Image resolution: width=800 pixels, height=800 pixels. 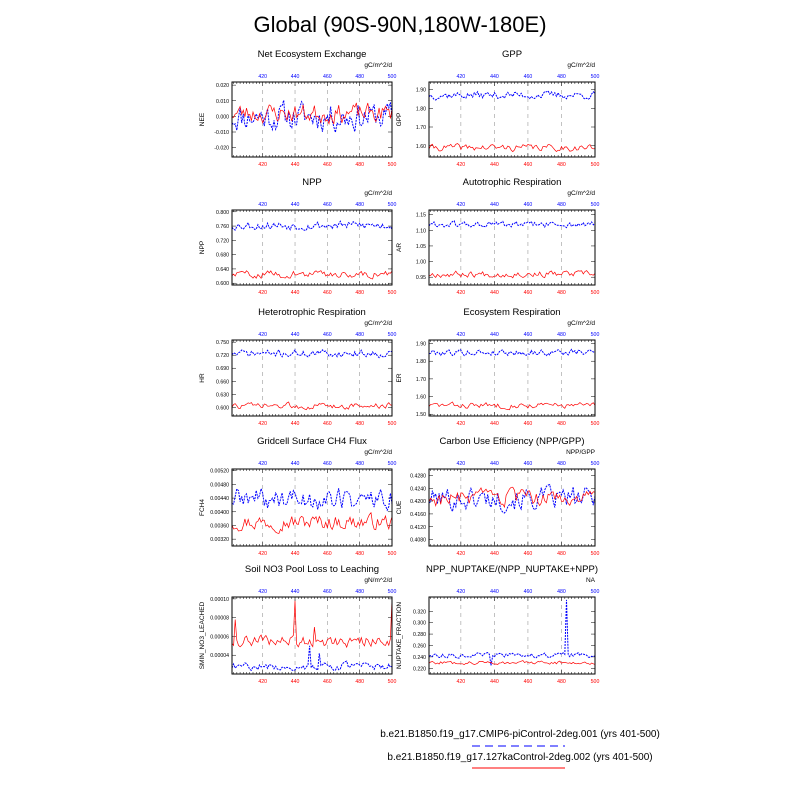 What do you see at coordinates (219, 499) in the screenshot?
I see `y-tick-label: 0.00440` at bounding box center [219, 499].